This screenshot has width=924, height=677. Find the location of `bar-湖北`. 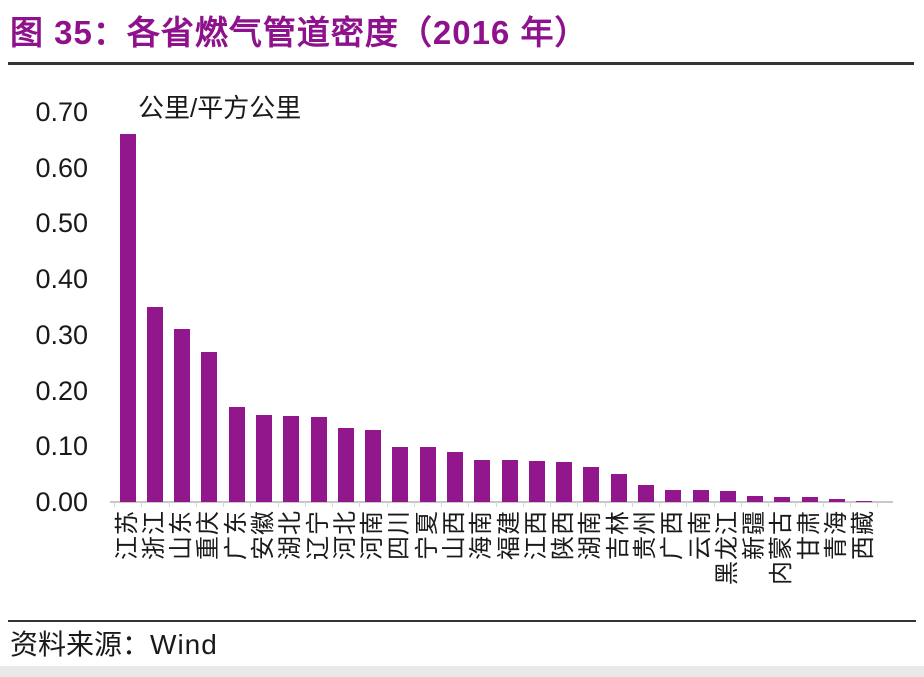

bar-湖北 is located at coordinates (291, 459).